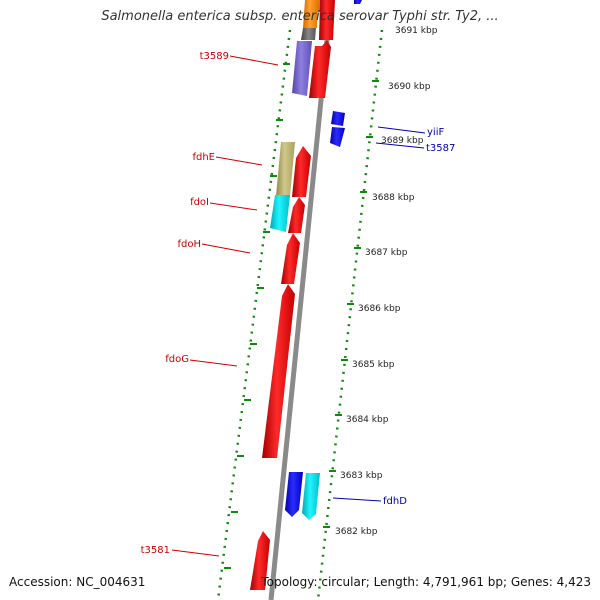 This screenshot has width=600, height=600. I want to click on backbone, so click(300, 309).